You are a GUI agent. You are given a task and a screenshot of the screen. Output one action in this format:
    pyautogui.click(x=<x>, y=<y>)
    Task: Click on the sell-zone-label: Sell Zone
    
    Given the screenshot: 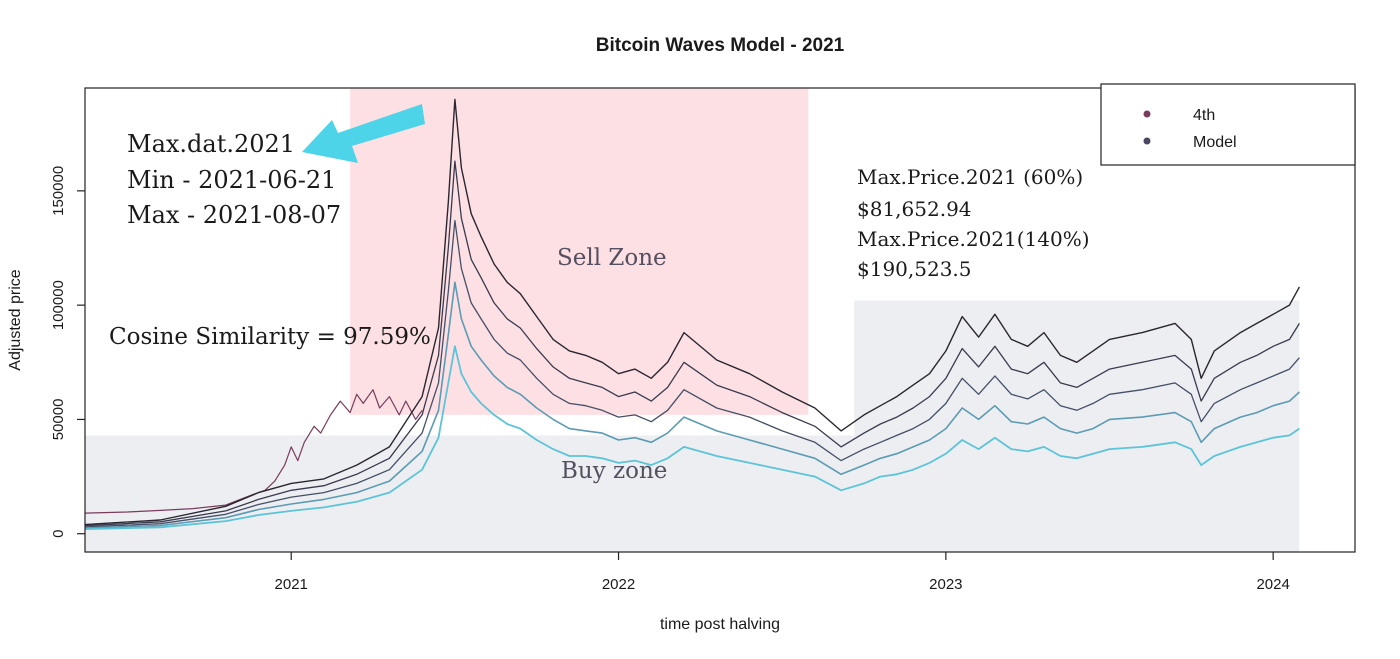 What is the action you would take?
    pyautogui.click(x=612, y=258)
    